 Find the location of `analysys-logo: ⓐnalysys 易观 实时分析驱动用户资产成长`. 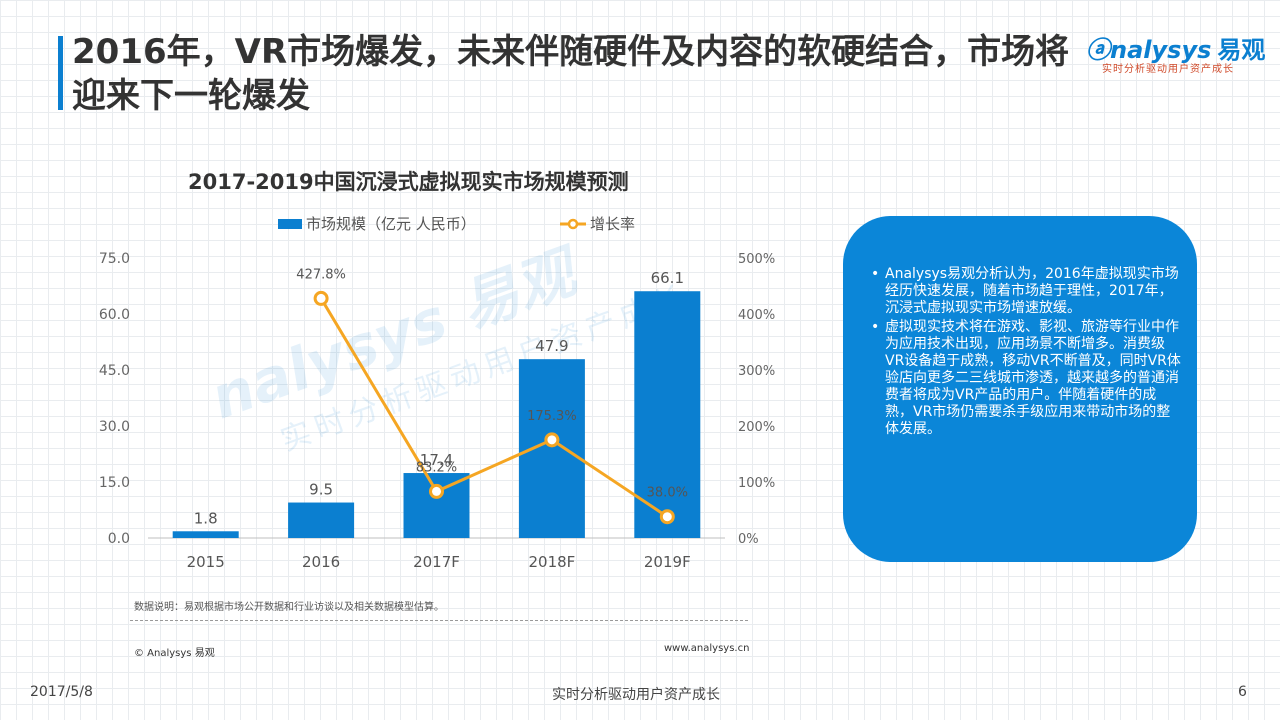

analysys-logo: ⓐnalysys 易观 实时分析驱动用户资产成长 is located at coordinates (1176, 53).